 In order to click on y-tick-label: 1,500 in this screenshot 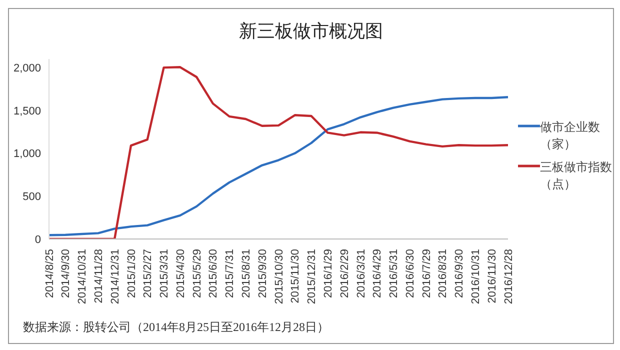, I will do `click(27, 111)`.